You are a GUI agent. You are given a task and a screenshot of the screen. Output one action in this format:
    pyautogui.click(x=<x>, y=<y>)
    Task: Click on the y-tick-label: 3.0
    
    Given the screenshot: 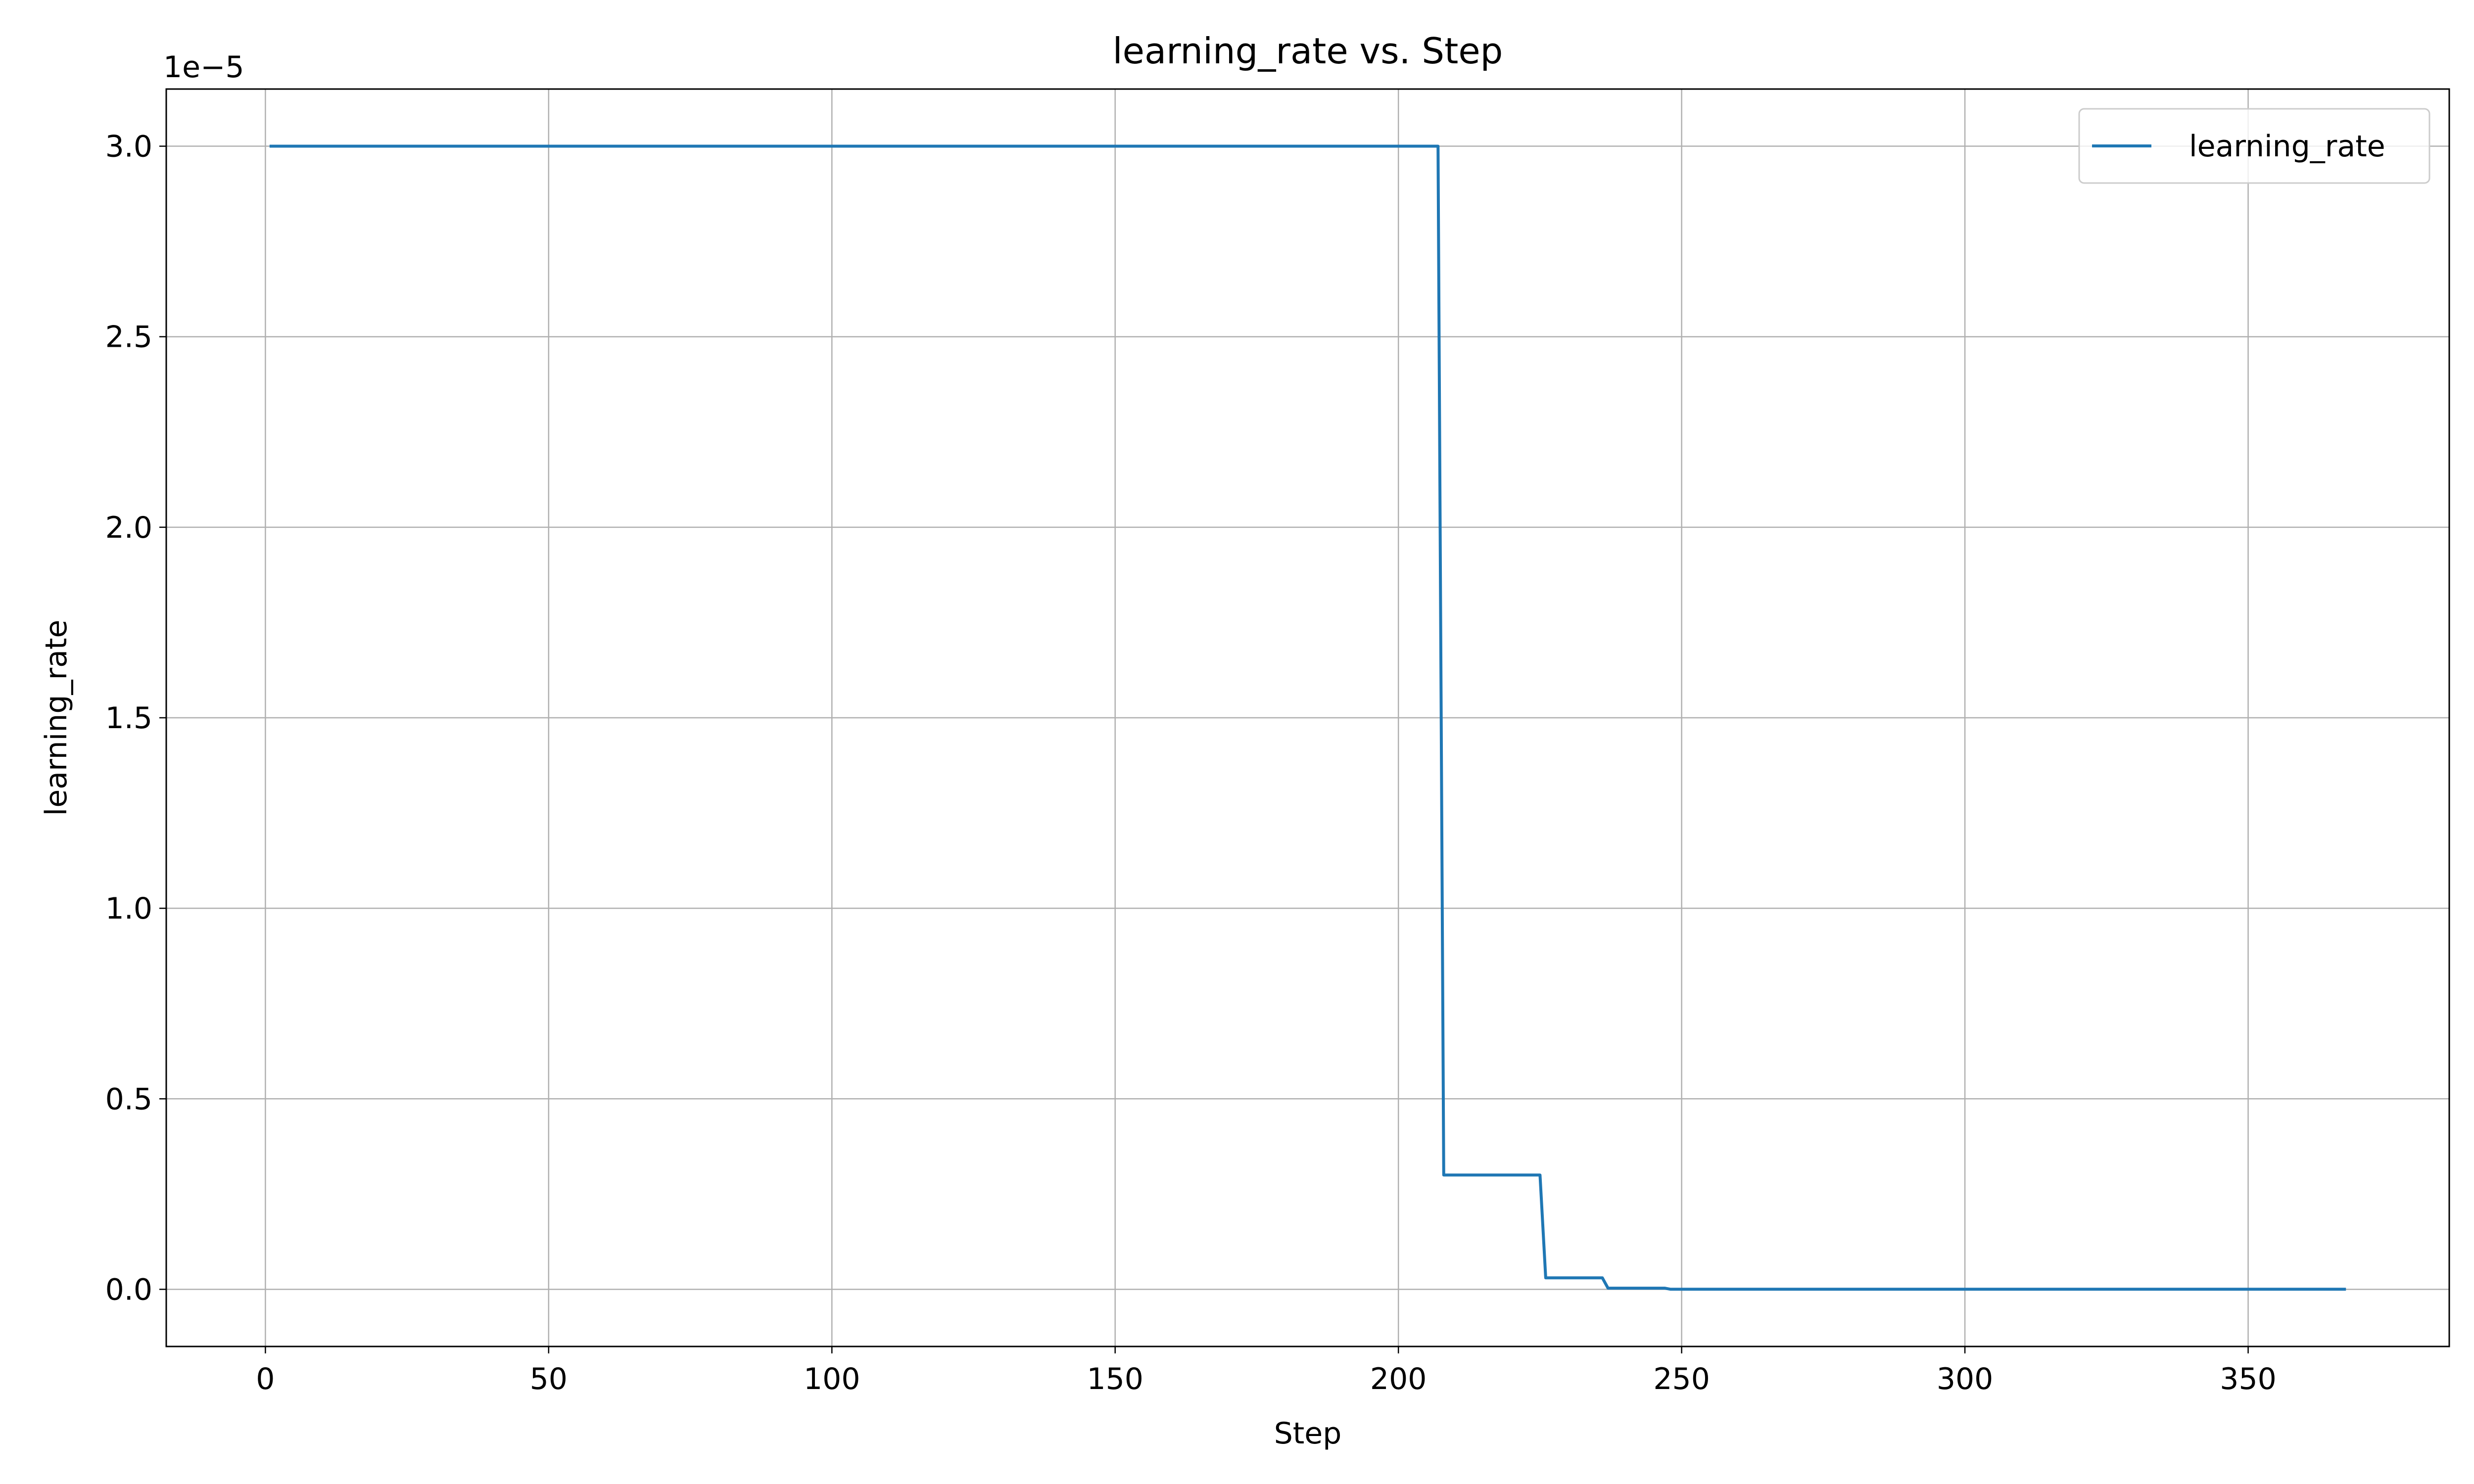 What is the action you would take?
    pyautogui.click(x=129, y=147)
    